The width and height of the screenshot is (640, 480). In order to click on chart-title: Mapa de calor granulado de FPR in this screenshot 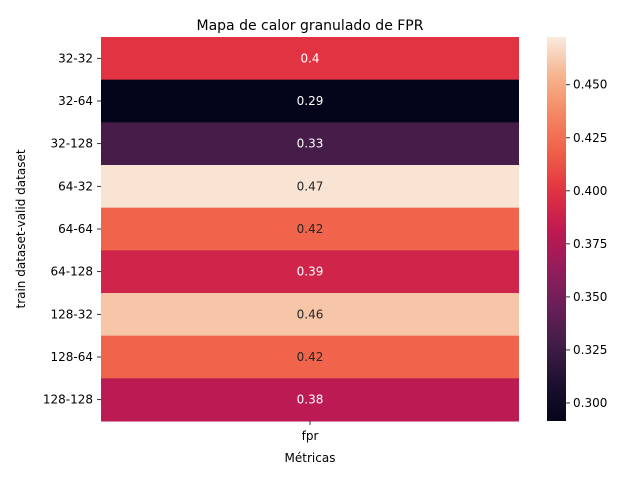, I will do `click(310, 26)`.